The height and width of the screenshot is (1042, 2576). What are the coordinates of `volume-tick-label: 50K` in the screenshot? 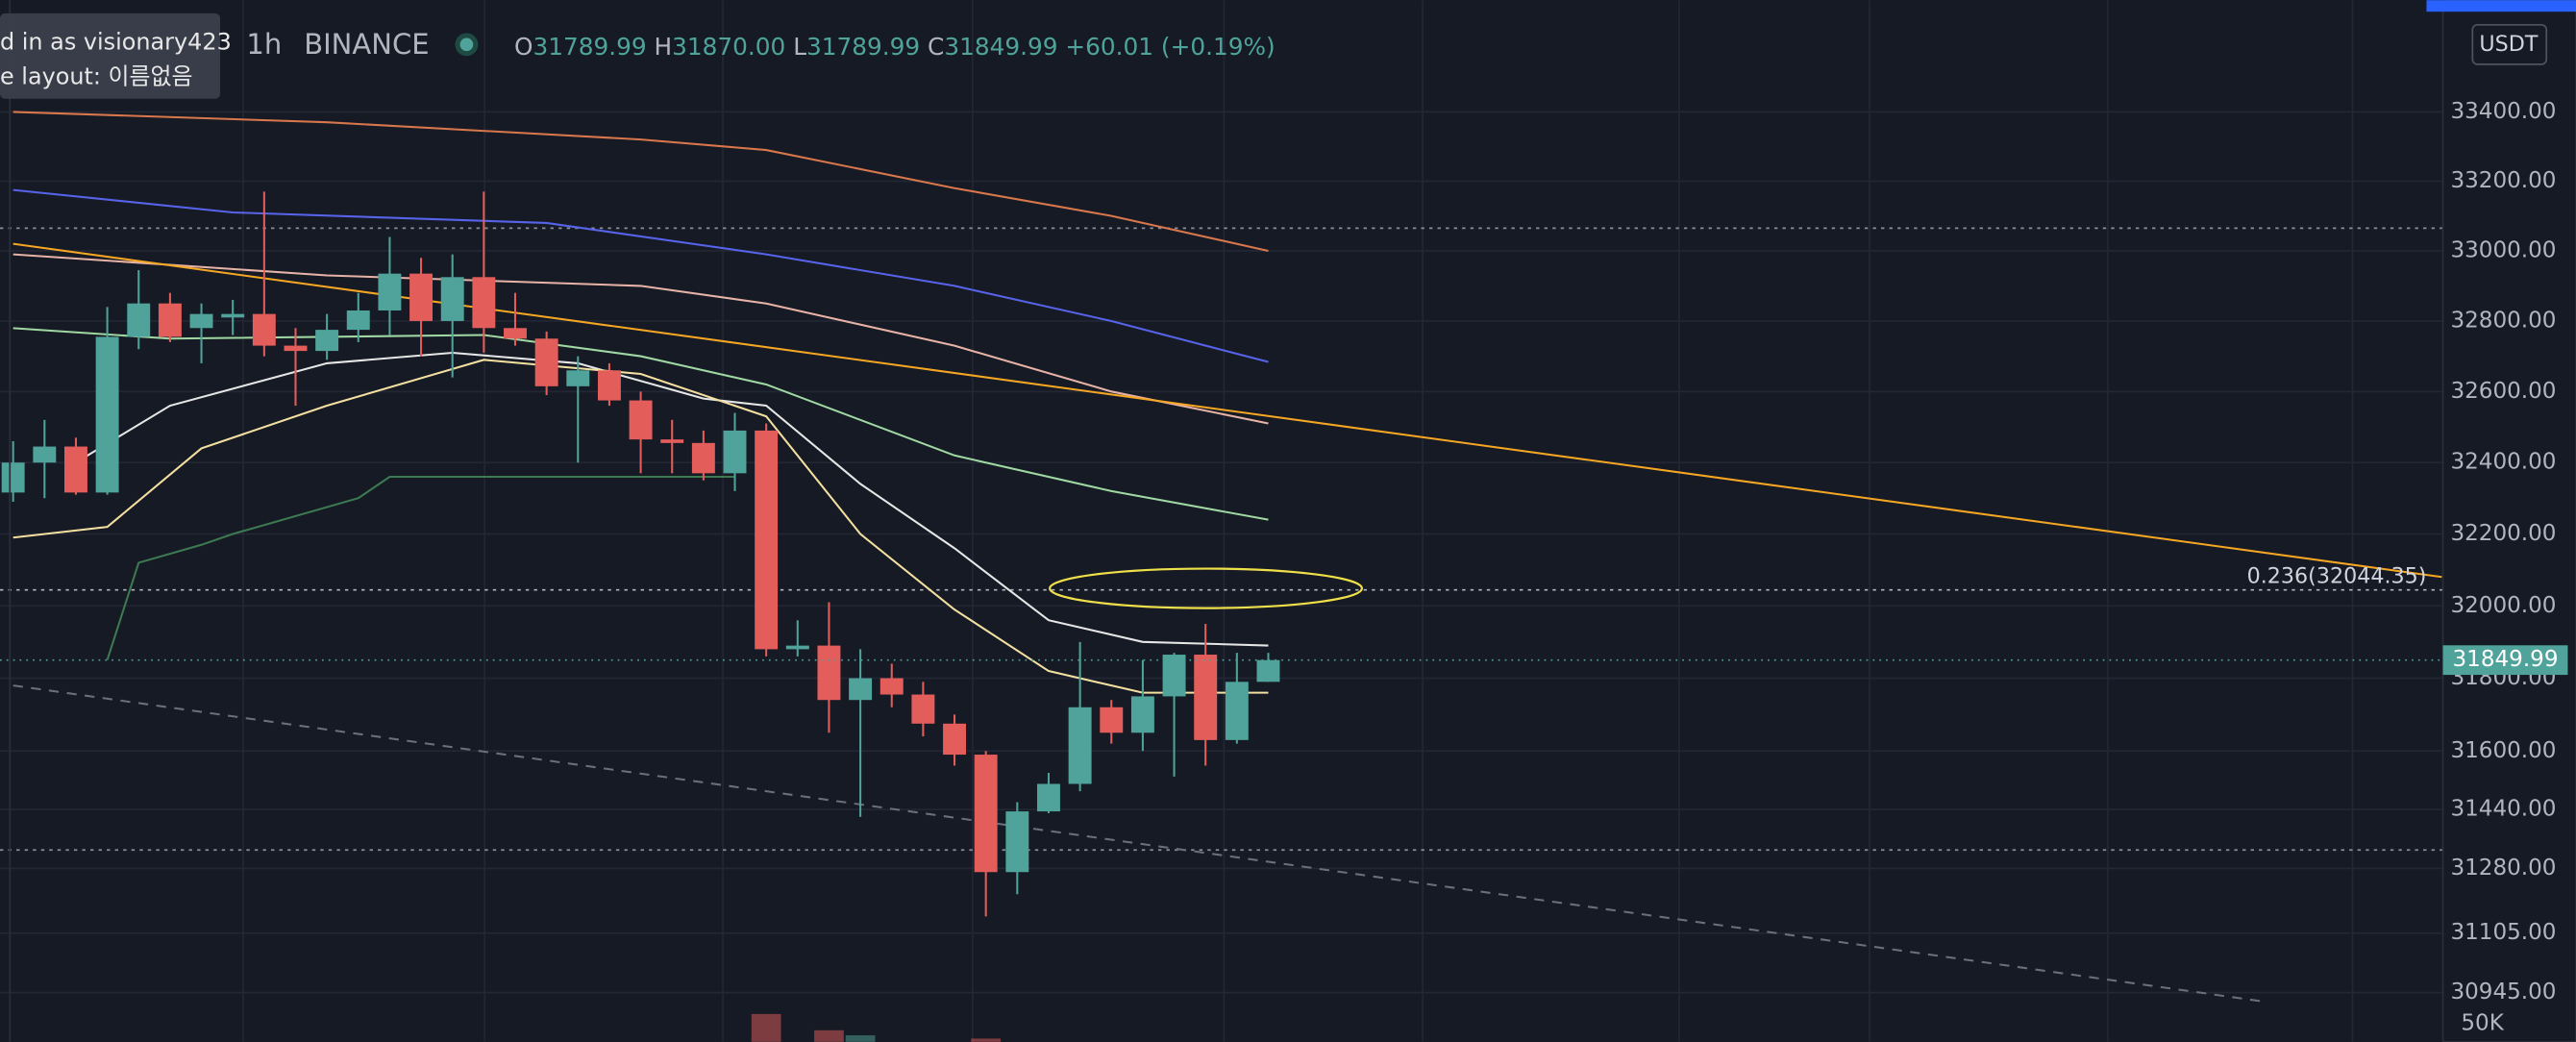 It's located at (2483, 1023).